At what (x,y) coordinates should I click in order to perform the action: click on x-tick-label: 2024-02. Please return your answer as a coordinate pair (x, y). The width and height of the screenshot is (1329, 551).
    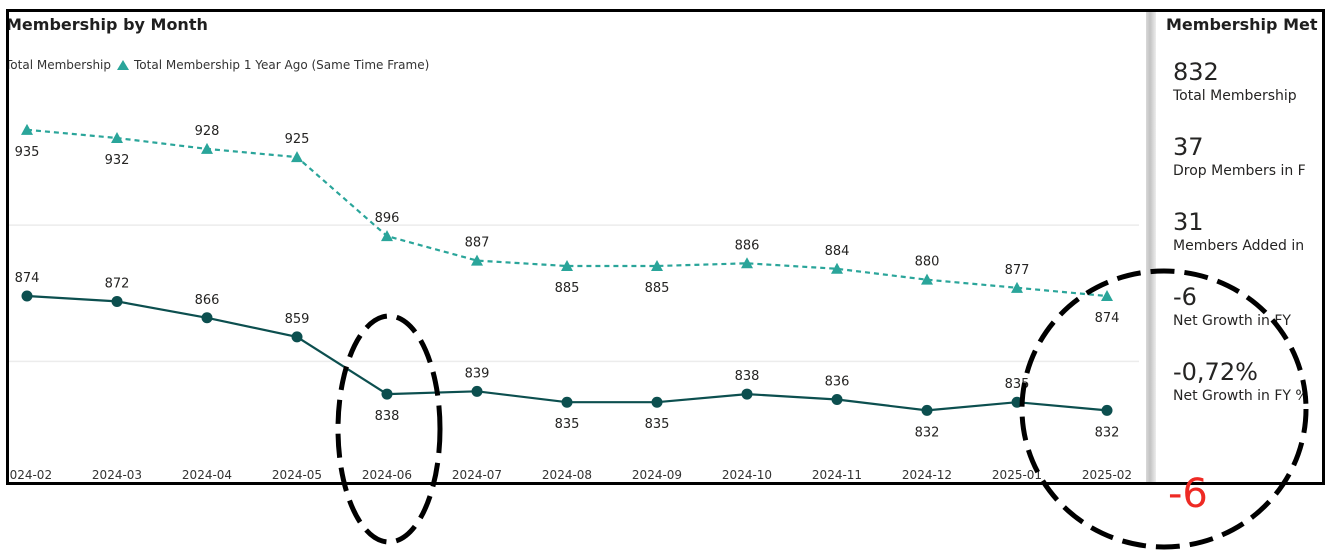
    Looking at the image, I should click on (30, 475).